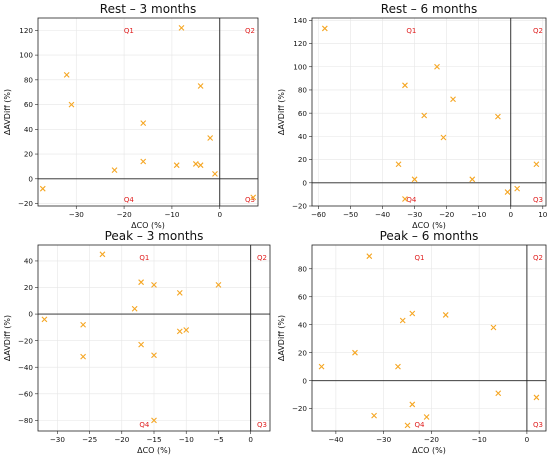 This screenshot has width=550, height=457. I want to click on y-tick-label: −60, so click(26, 393).